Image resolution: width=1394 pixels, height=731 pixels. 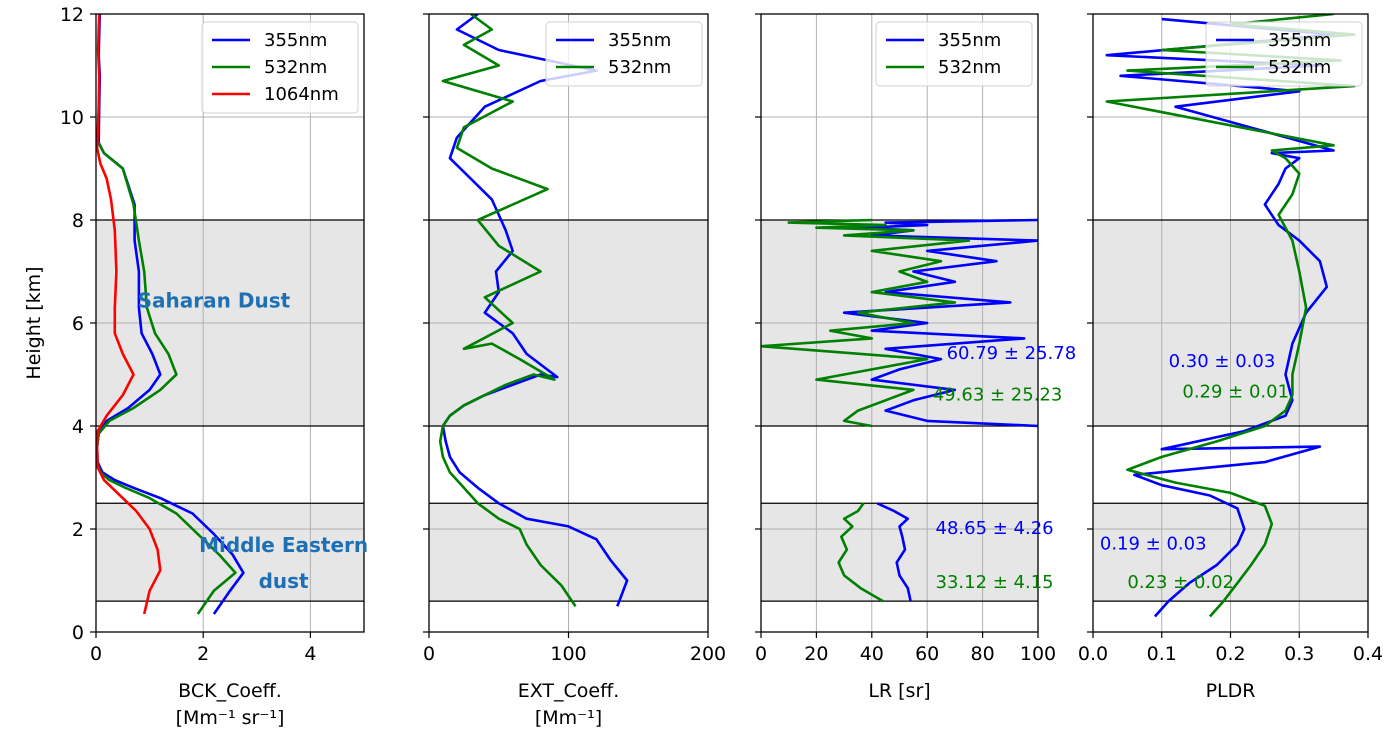 What do you see at coordinates (78, 221) in the screenshot?
I see `y-tick-label: 8` at bounding box center [78, 221].